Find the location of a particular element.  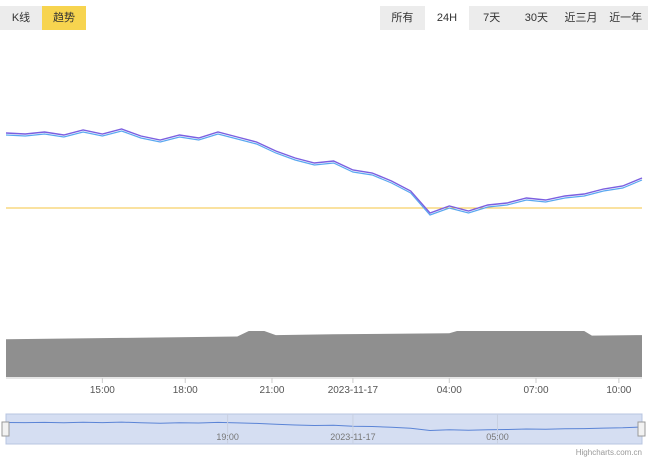

range-1y-button: 近一年 is located at coordinates (626, 18).